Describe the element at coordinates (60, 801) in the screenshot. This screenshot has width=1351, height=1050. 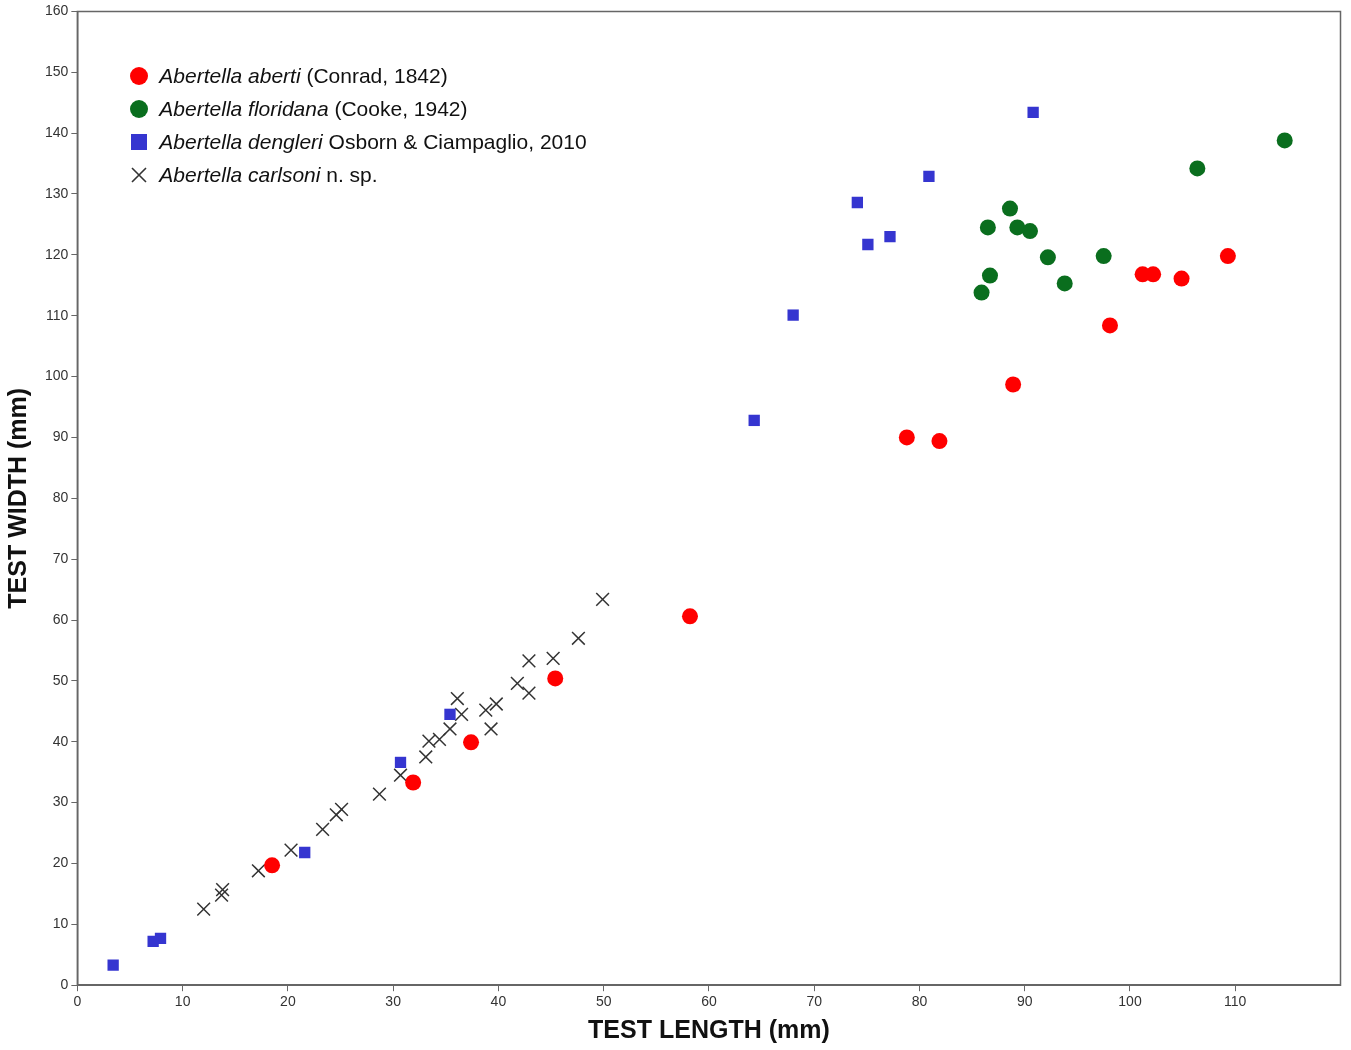
I see `y-tick-label: 30` at that location.